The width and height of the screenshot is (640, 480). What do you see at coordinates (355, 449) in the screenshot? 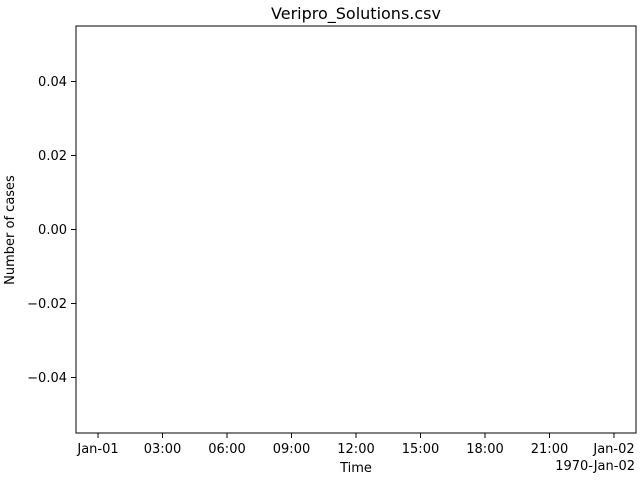
I see `x-tick-label: 12:00` at bounding box center [355, 449].